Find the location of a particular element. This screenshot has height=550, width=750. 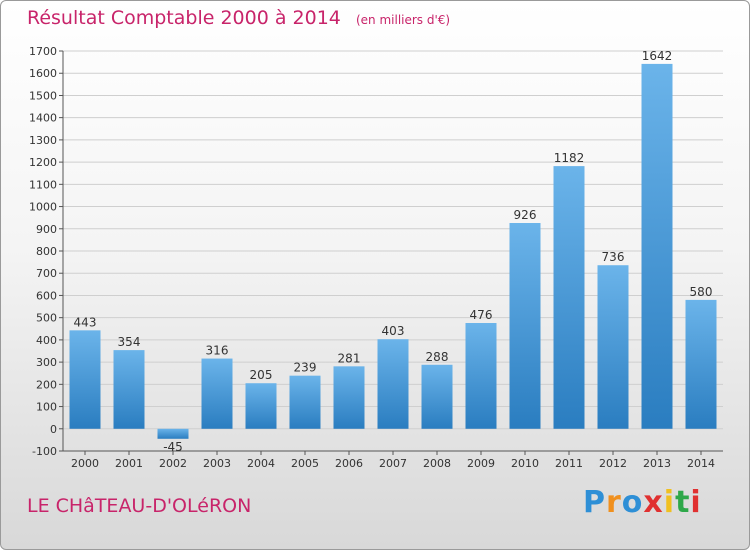

y-tick-label: 100 is located at coordinates (46, 407).